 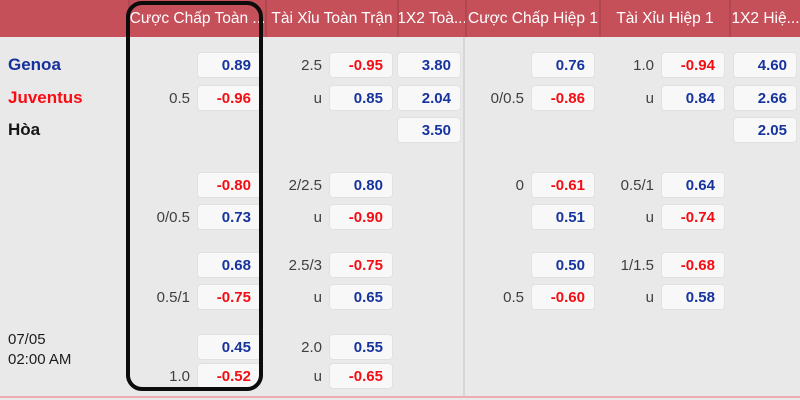 I want to click on bottom-separator-line, so click(x=400, y=397).